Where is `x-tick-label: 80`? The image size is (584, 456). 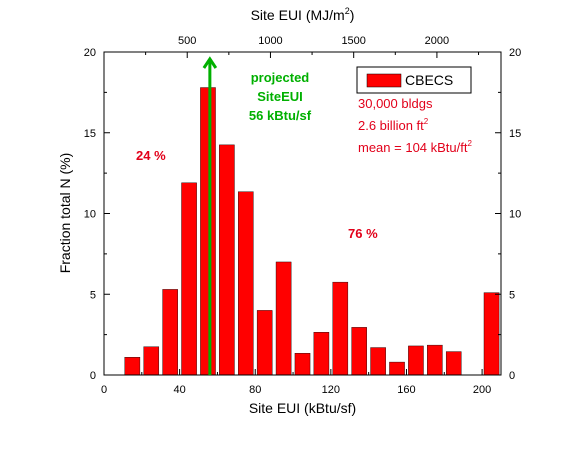
x-tick-label: 80 is located at coordinates (255, 390).